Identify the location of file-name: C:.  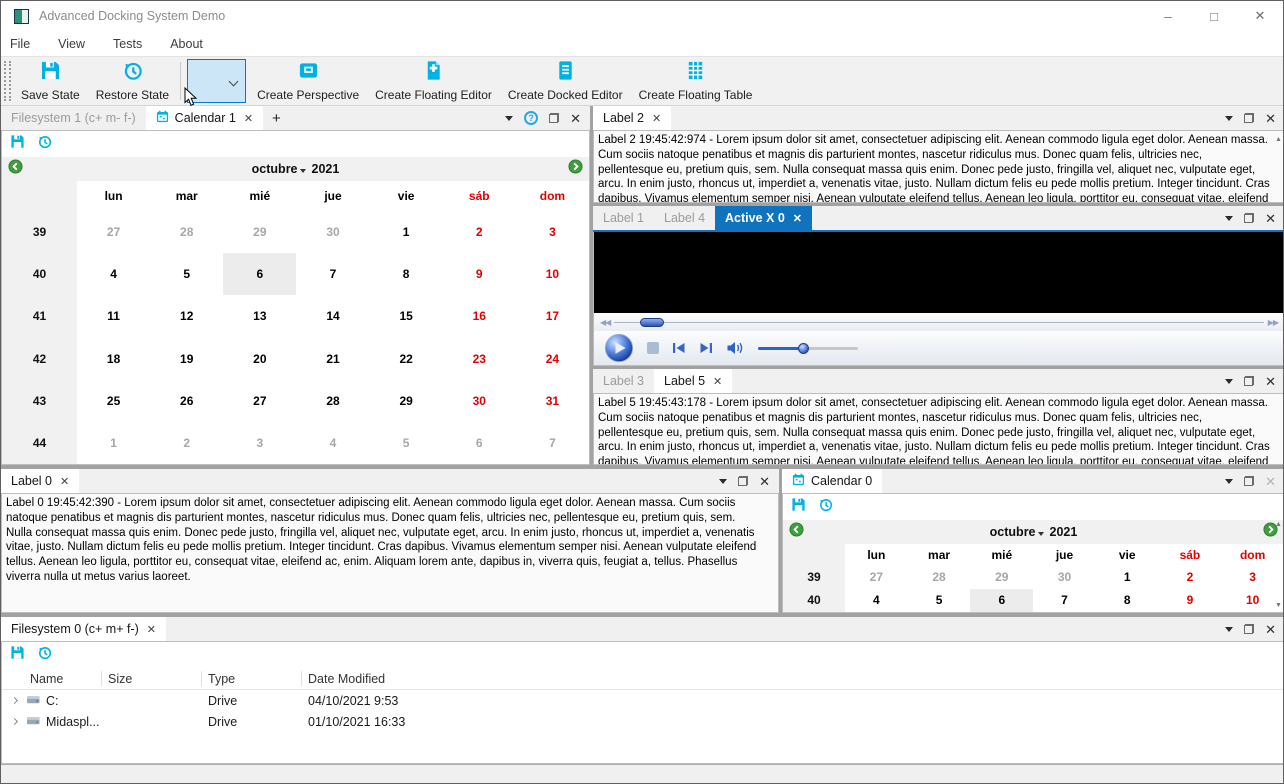
(52, 700).